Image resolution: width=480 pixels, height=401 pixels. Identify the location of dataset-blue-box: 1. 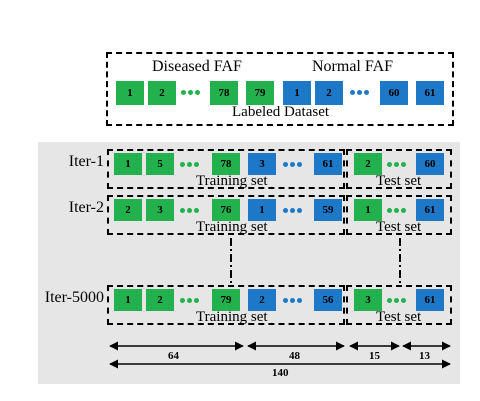
(297, 93).